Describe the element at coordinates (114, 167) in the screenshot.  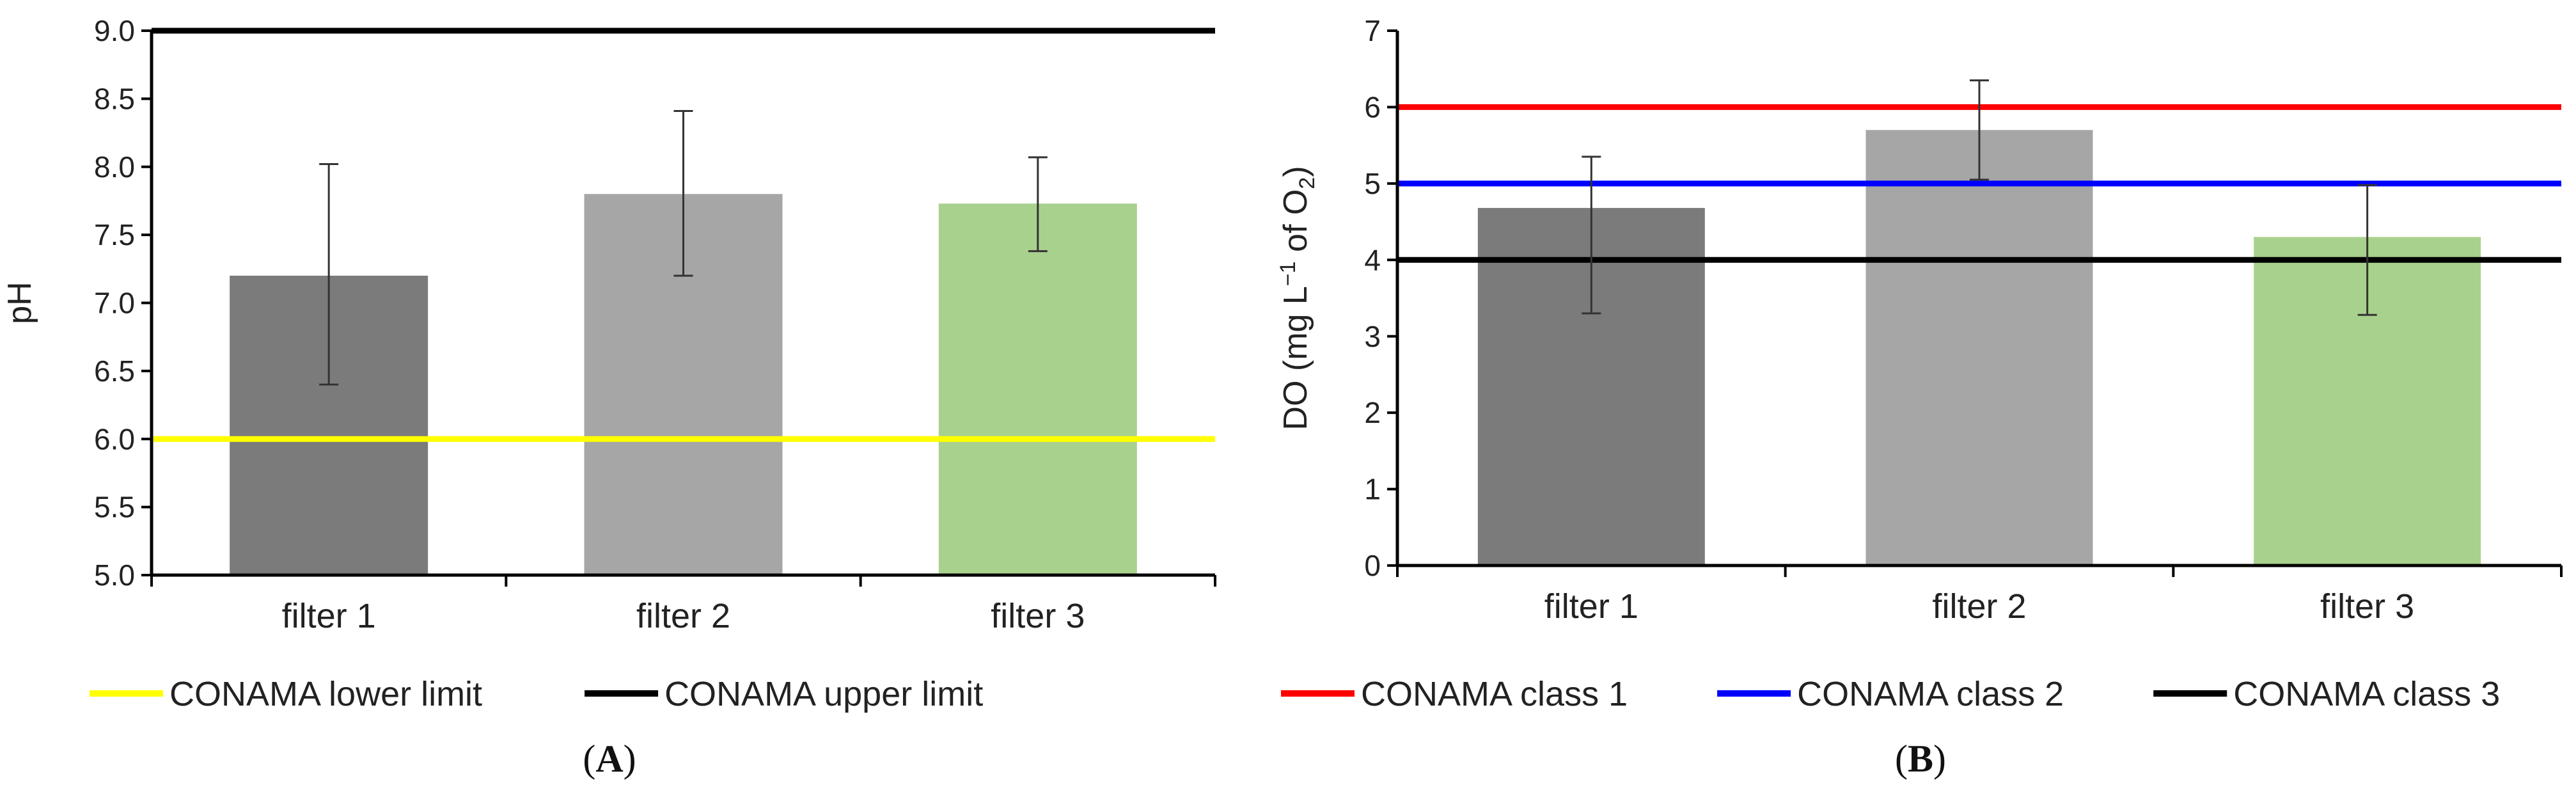
I see `y-tick-label: 8.0` at that location.